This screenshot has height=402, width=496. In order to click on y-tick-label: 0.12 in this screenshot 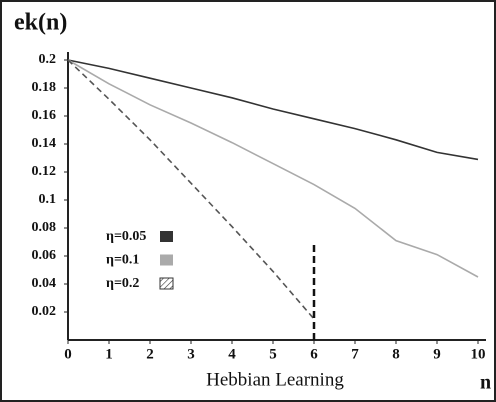, I will do `click(44, 171)`.